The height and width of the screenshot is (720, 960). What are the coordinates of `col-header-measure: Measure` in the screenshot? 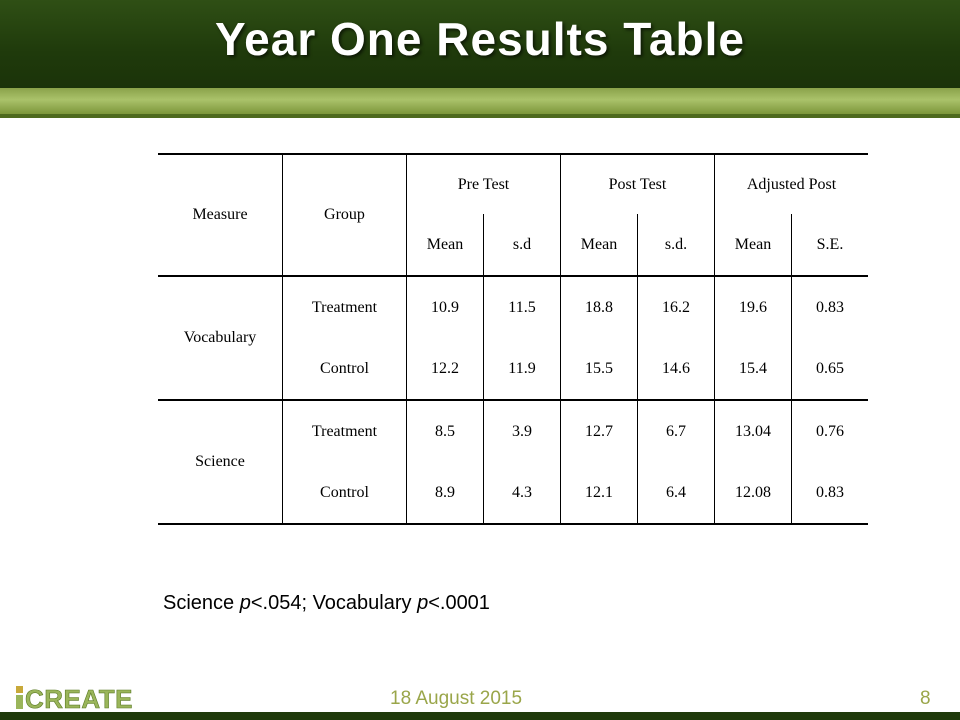 It's located at (220, 214).